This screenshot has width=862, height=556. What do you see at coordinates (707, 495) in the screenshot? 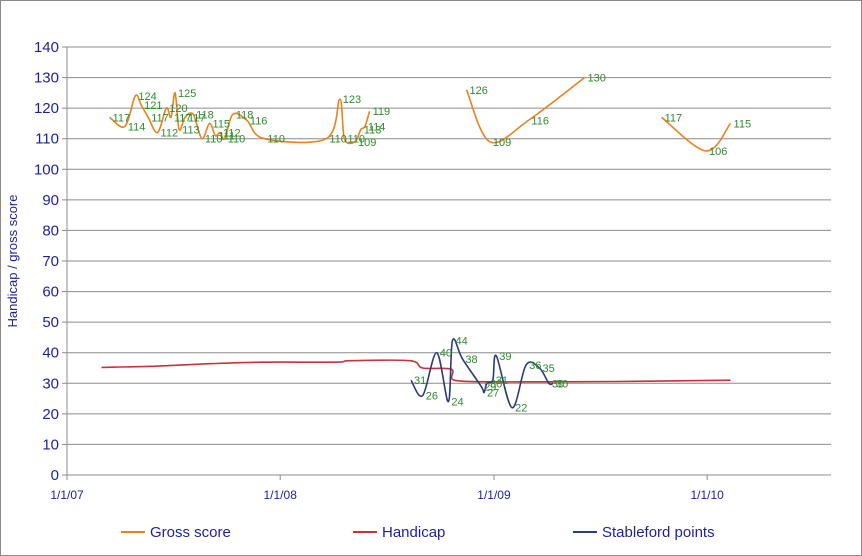
I see `x-tick-label: 1/1/10` at bounding box center [707, 495].